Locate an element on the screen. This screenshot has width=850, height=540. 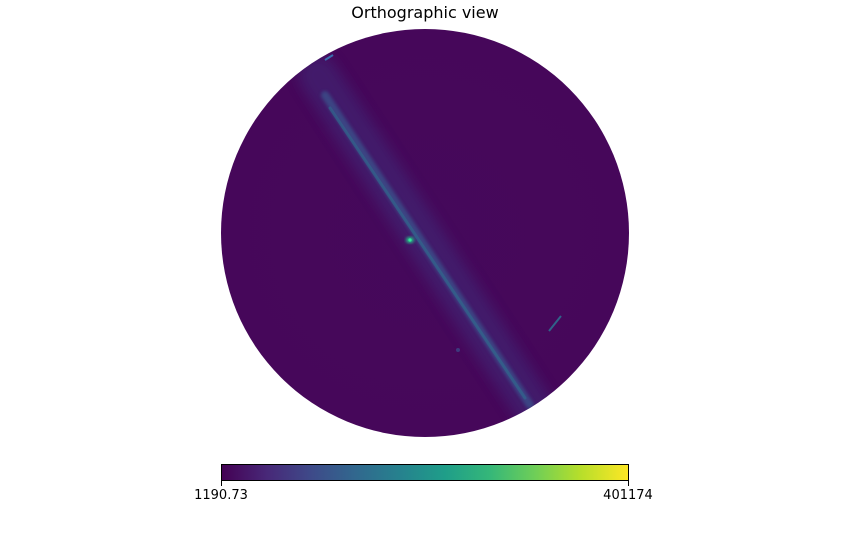
colorbar-max-label: 401174 is located at coordinates (628, 495).